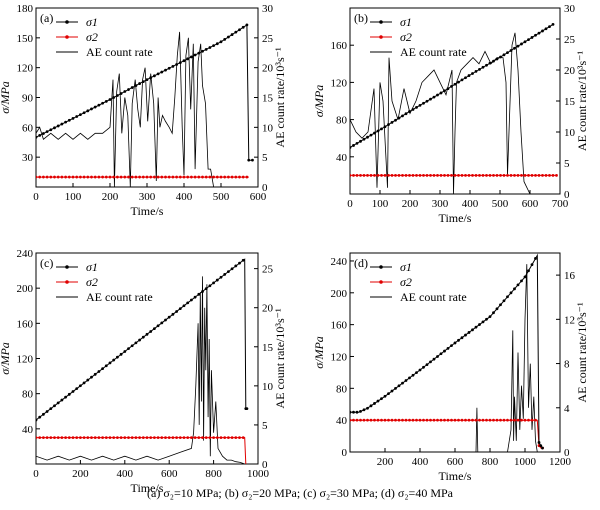 This screenshot has height=510, width=600. What do you see at coordinates (319, 352) in the screenshot?
I see `y-axis-label: σ/MPa` at bounding box center [319, 352].